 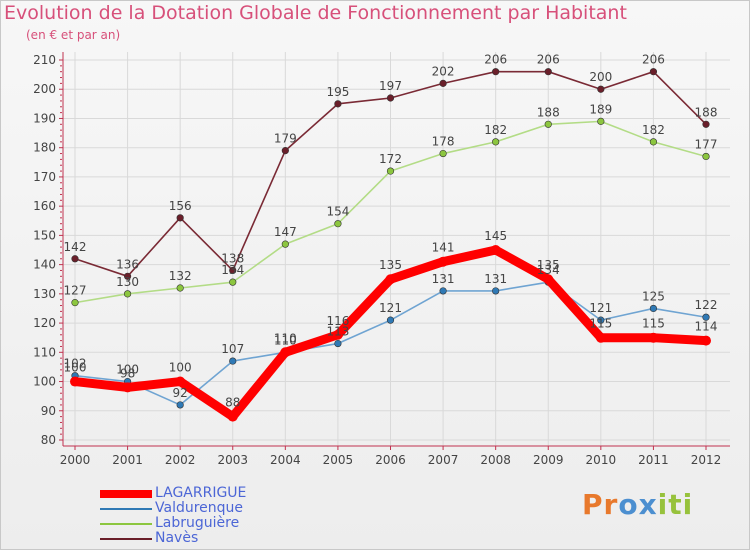 I want to click on data-label-naves: 200, so click(x=600, y=77).